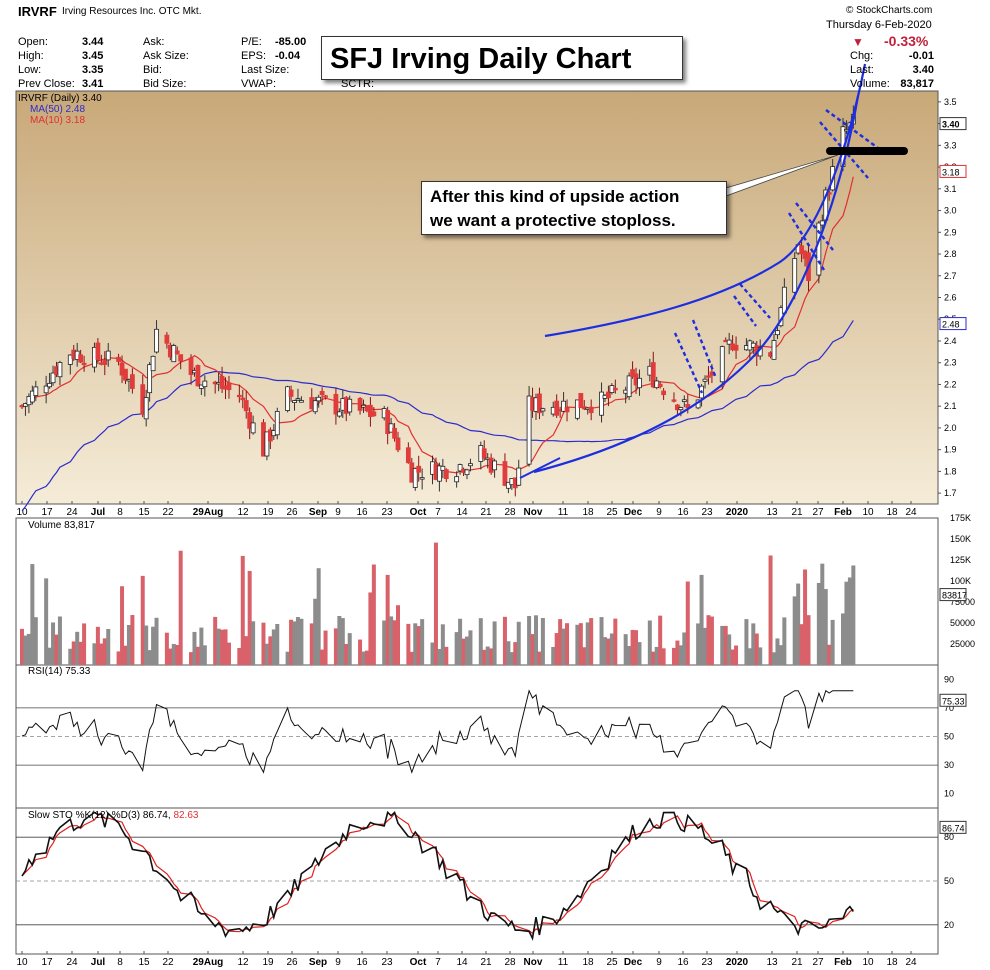 The width and height of the screenshot is (990, 970). What do you see at coordinates (954, 596) in the screenshot?
I see `volume-badge: 83817` at bounding box center [954, 596].